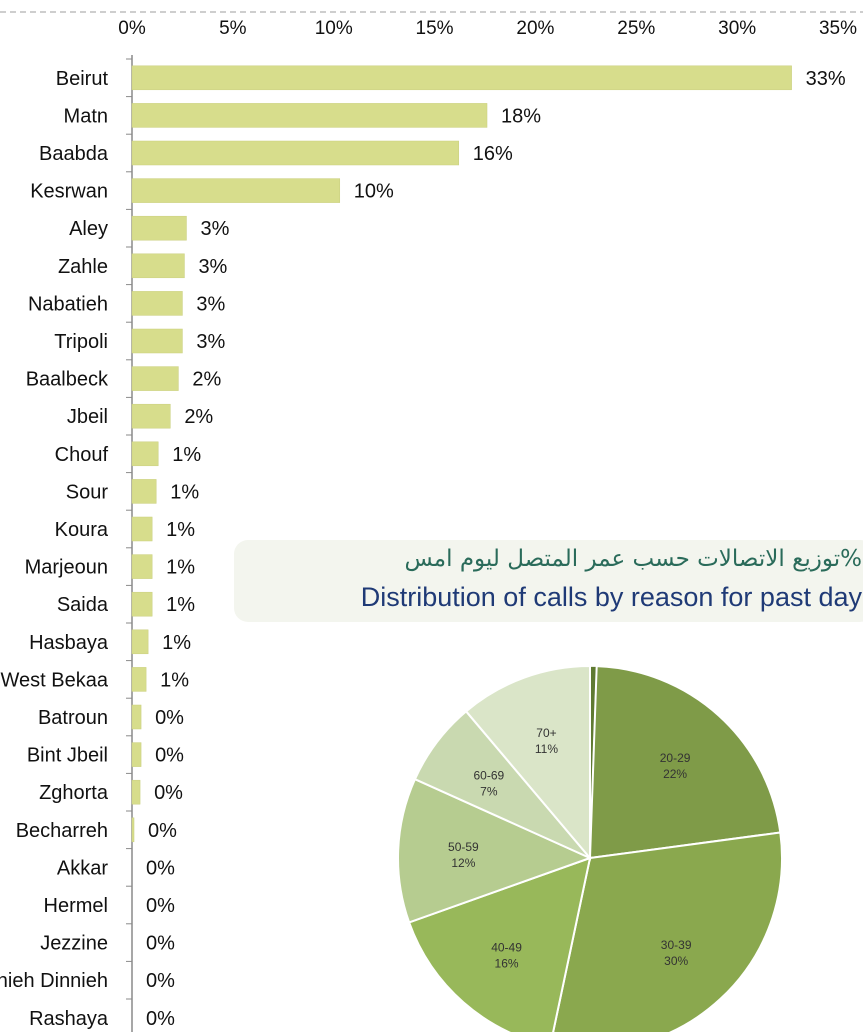 This screenshot has width=863, height=1032. Describe the element at coordinates (67, 756) in the screenshot. I see `category-label: Bint Jbeil` at that location.